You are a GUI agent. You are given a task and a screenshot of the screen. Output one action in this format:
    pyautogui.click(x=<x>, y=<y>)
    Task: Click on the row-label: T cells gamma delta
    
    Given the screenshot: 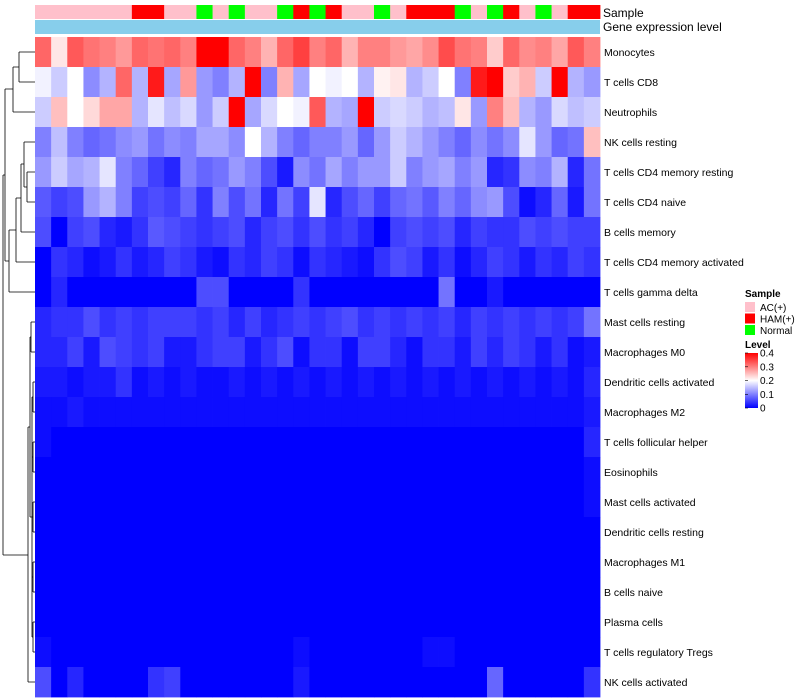 What is the action you would take?
    pyautogui.click(x=651, y=293)
    